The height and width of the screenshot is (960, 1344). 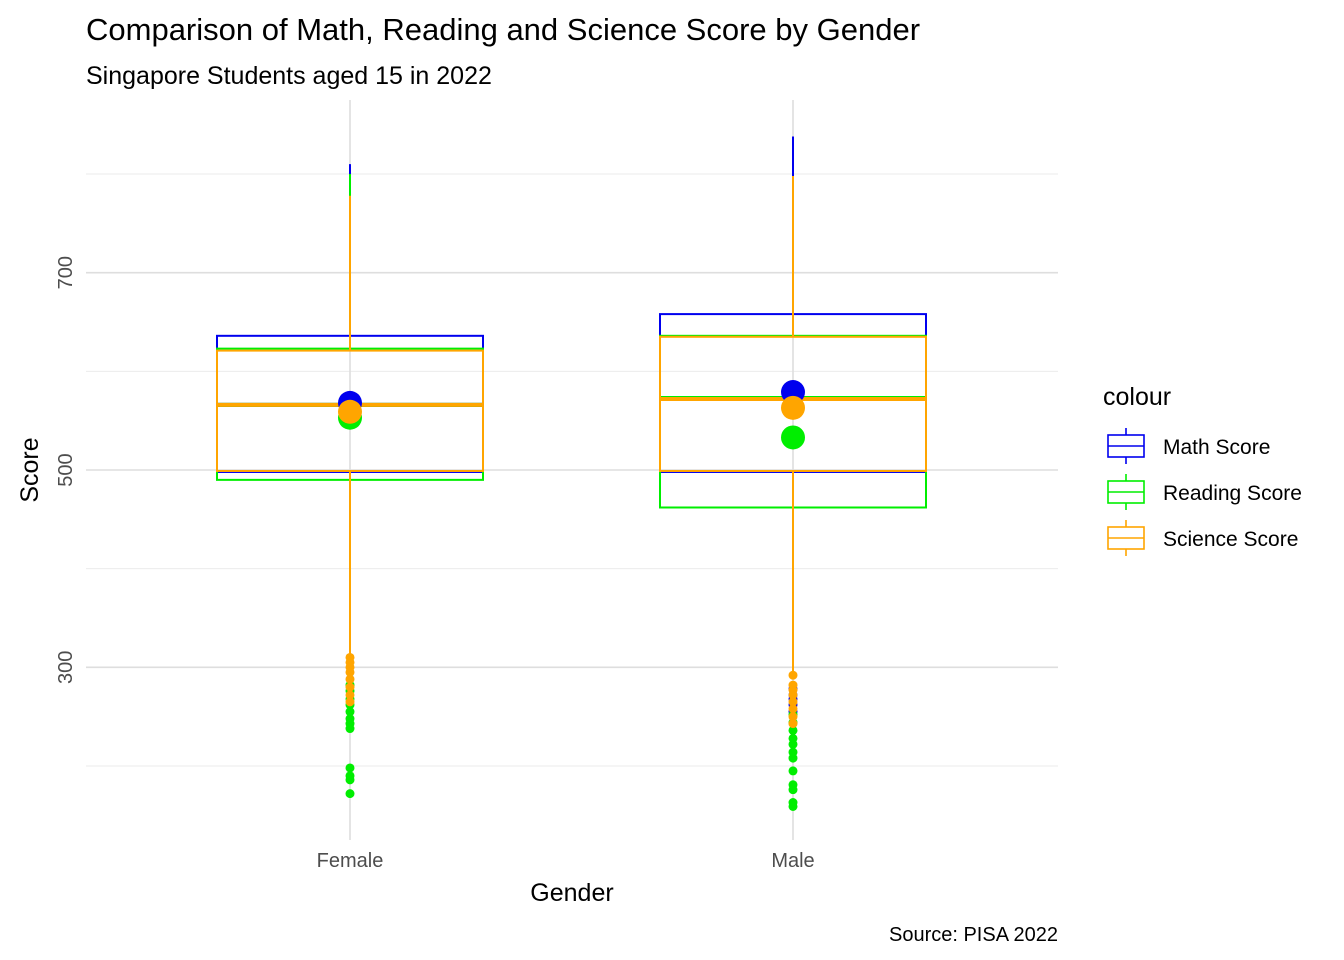 I want to click on legend-label: Science Score, so click(x=1230, y=539).